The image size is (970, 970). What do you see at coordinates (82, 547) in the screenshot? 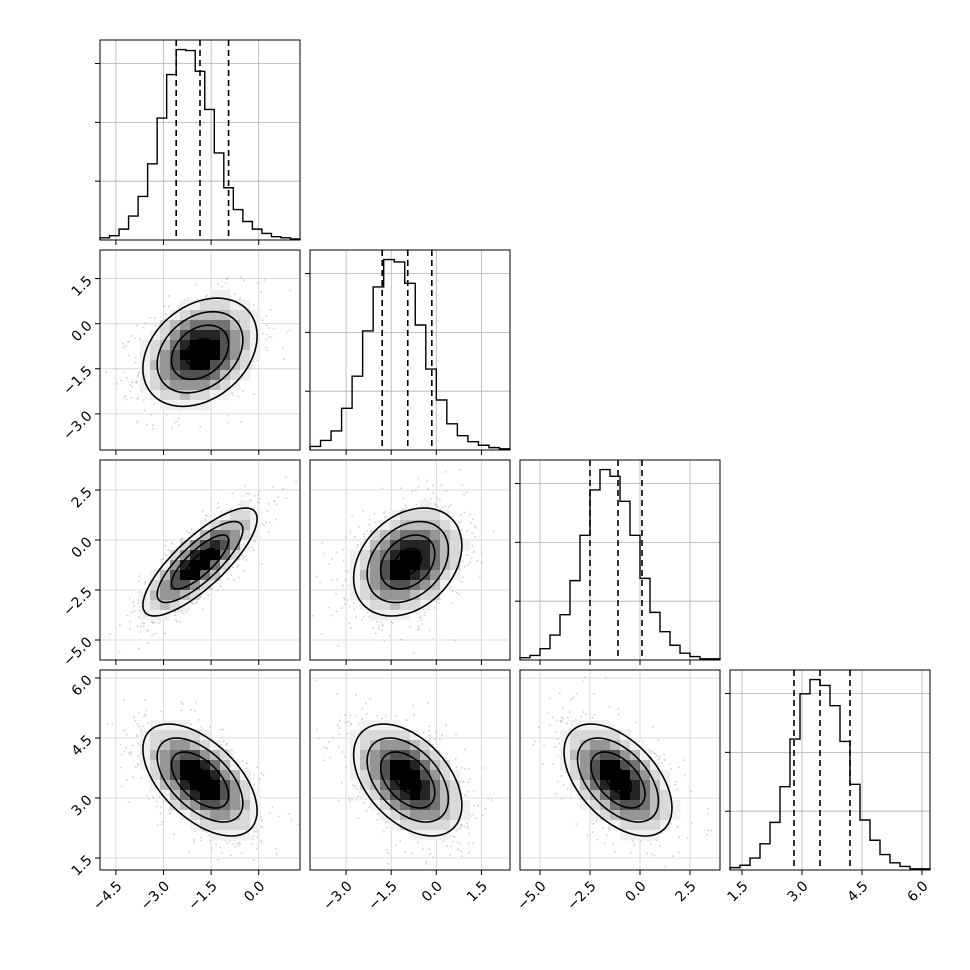
I see `y-tick-label: 0.0` at bounding box center [82, 547].